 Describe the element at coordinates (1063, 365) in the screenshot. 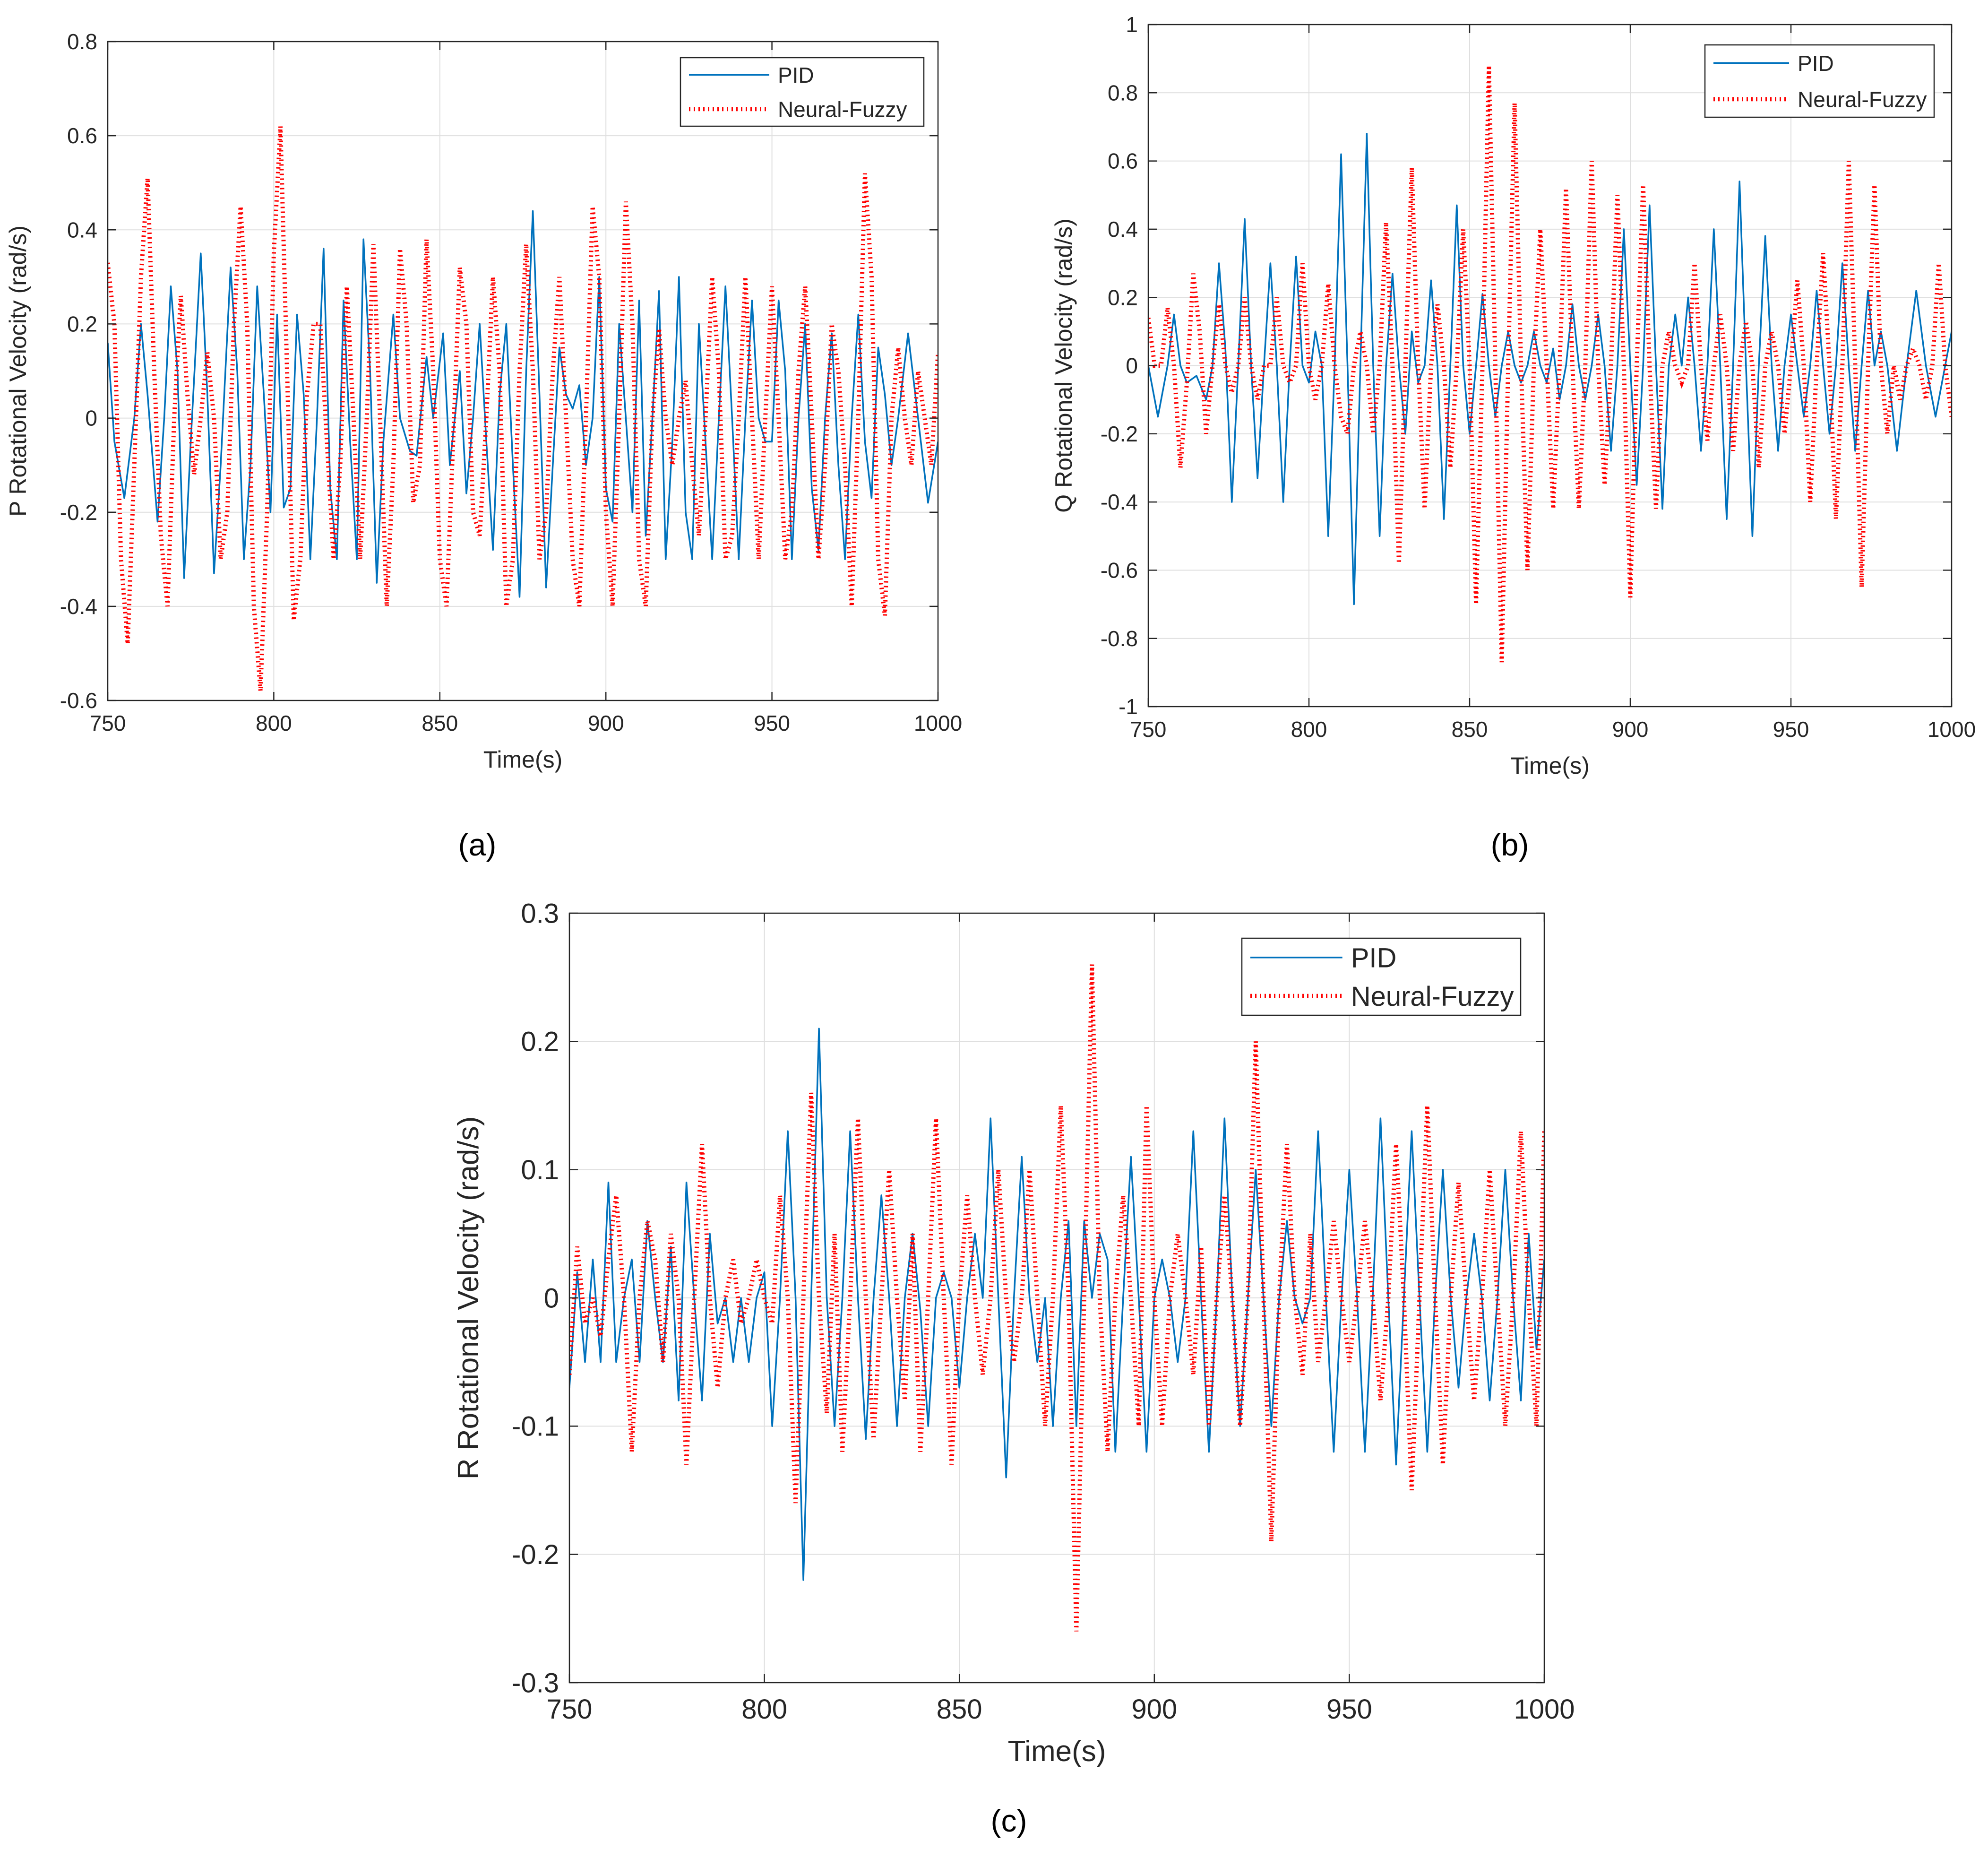

I see `y-axis-label: Q Rotational Velocity (rad/s)` at that location.